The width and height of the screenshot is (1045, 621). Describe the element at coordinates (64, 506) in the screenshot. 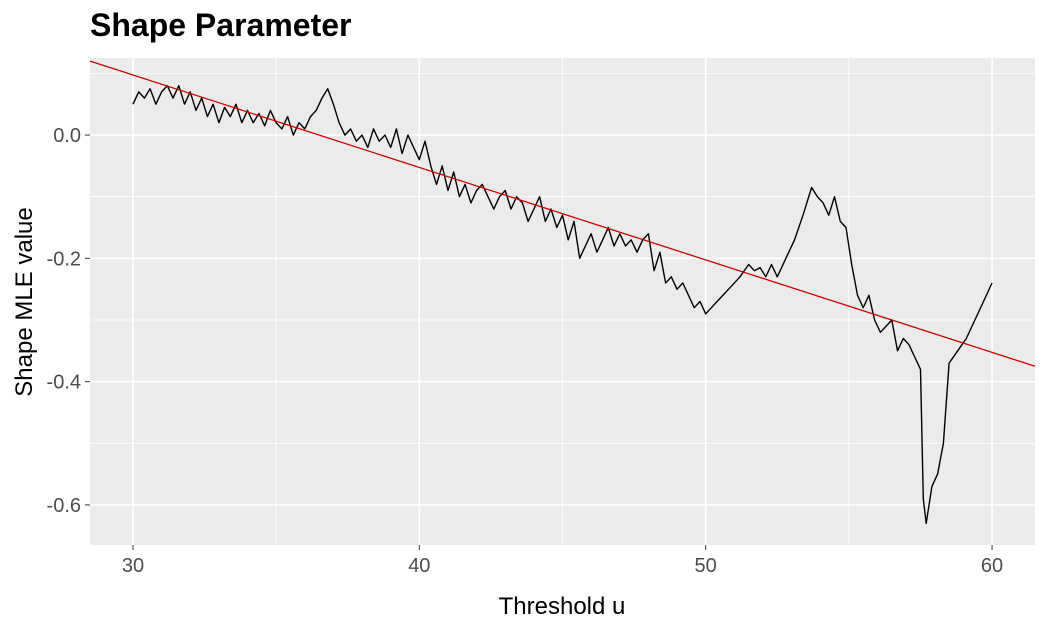

I see `y-tick-label: -0.6` at that location.